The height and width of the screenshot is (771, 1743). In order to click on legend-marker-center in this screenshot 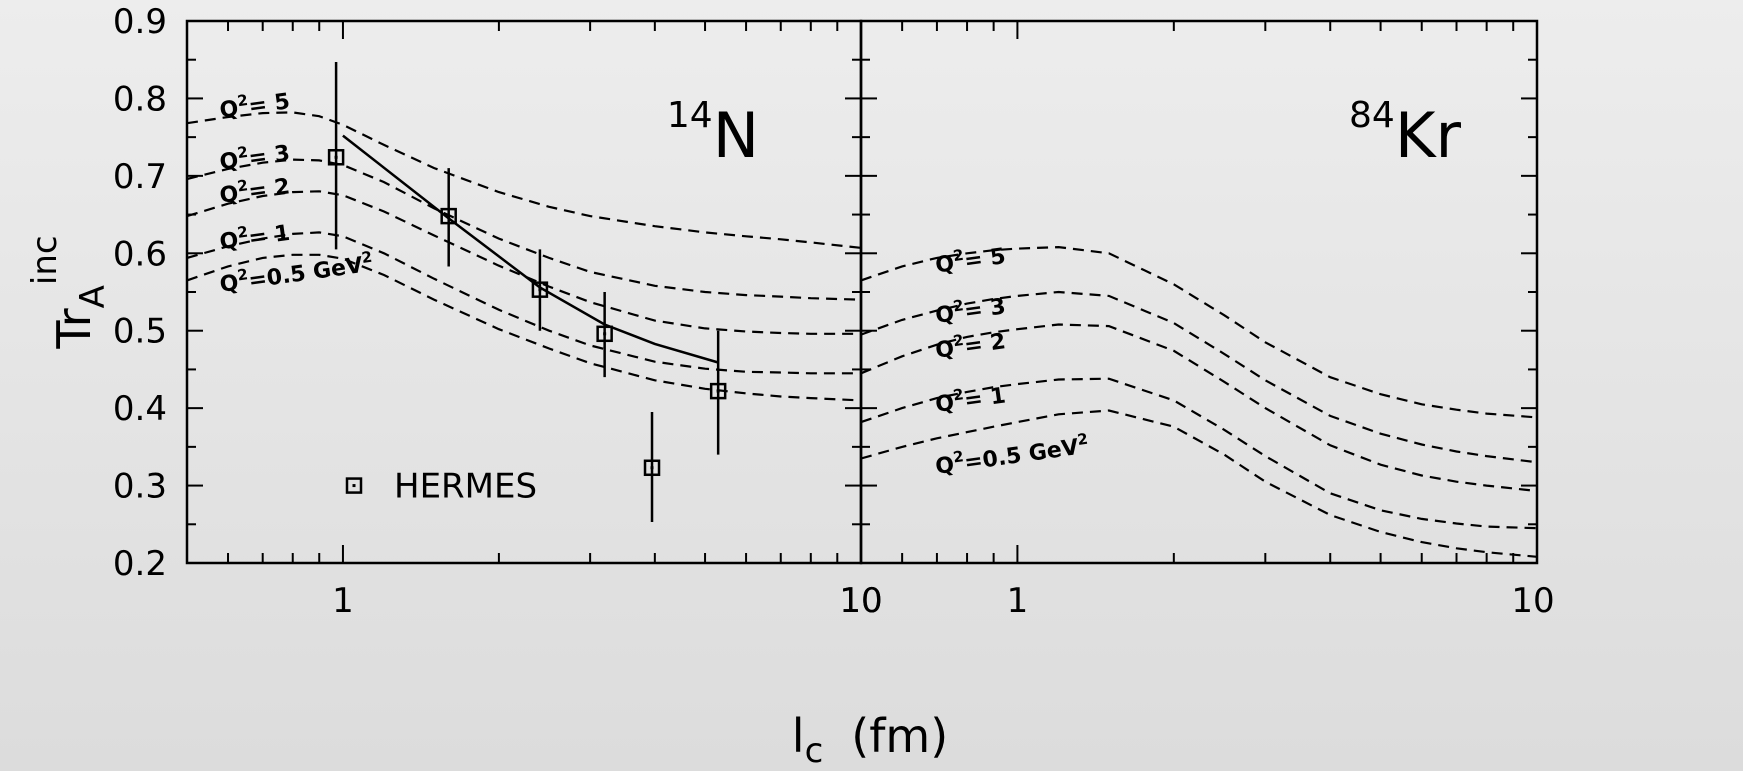, I will do `click(354, 486)`.